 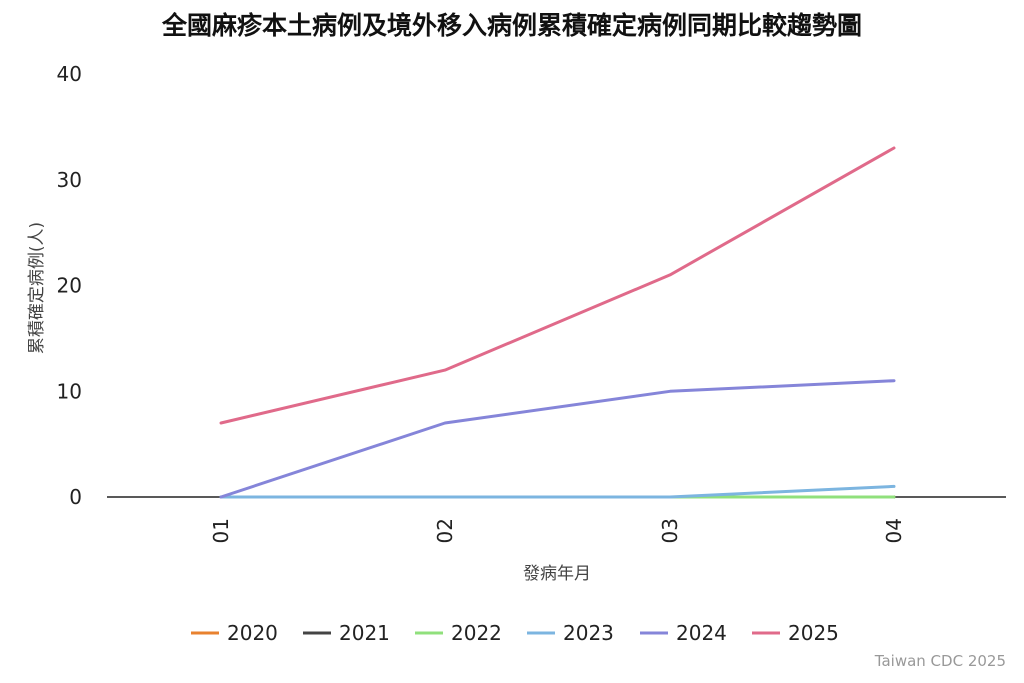 I want to click on x-tick-label: 03, so click(x=670, y=530).